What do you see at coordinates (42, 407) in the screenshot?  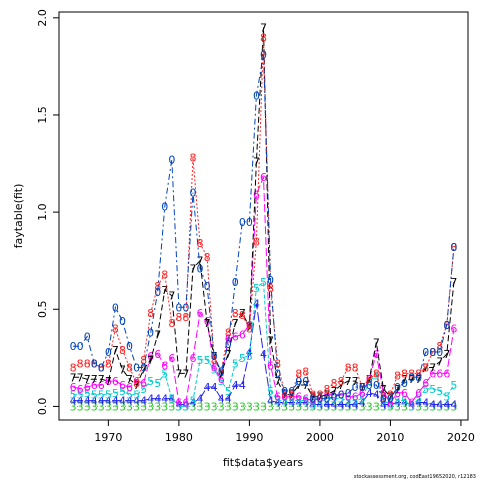 I see `y-tick-label: 0.0` at bounding box center [42, 407].